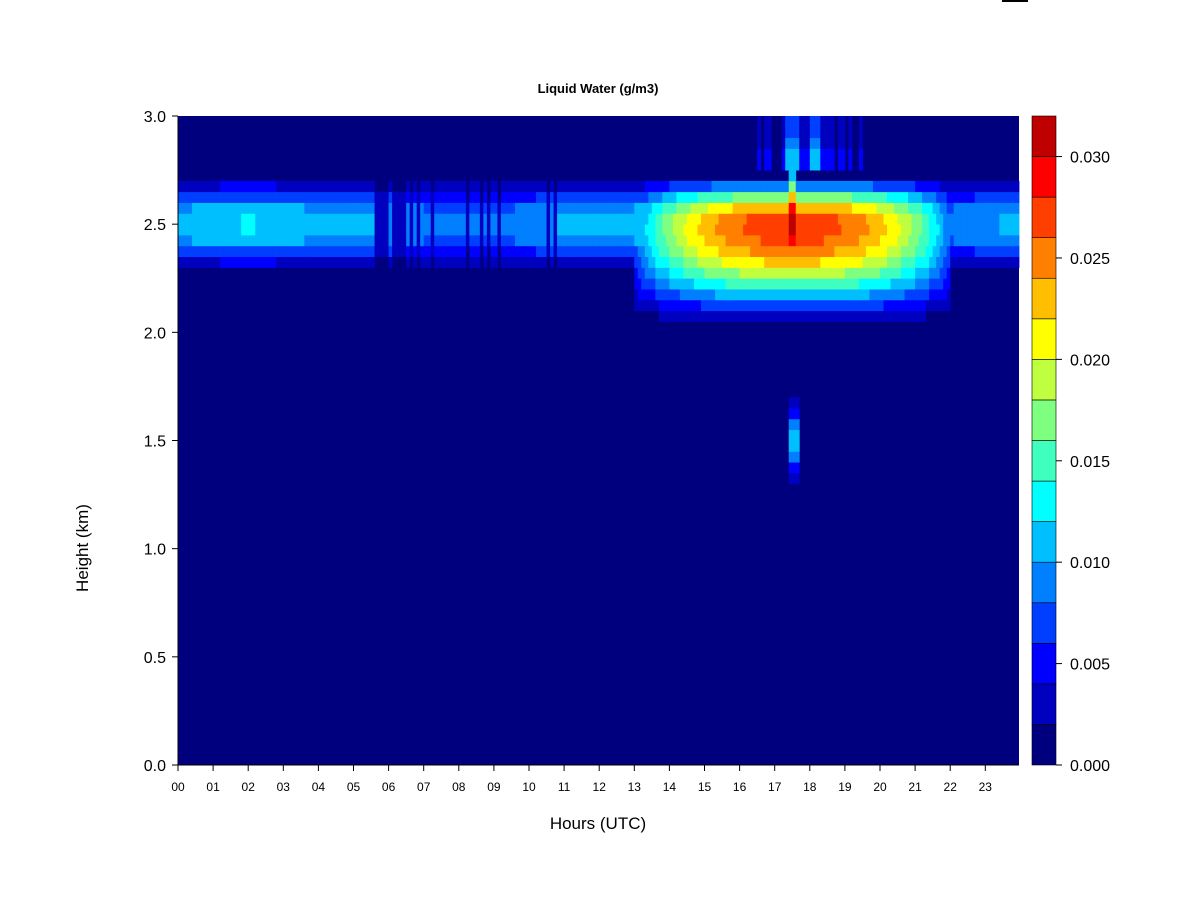  Describe the element at coordinates (598, 823) in the screenshot. I see `x-axis-label: Hours (UTC)` at that location.